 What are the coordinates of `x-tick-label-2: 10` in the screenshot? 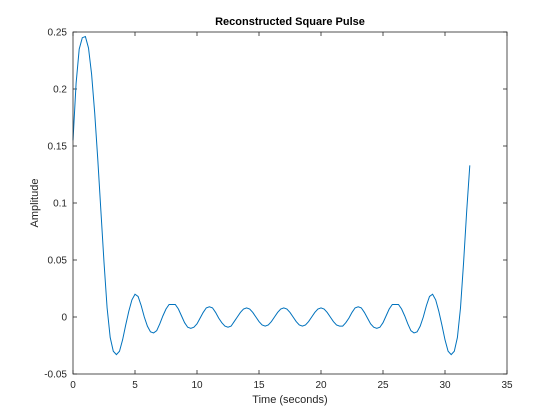 It's located at (197, 385).